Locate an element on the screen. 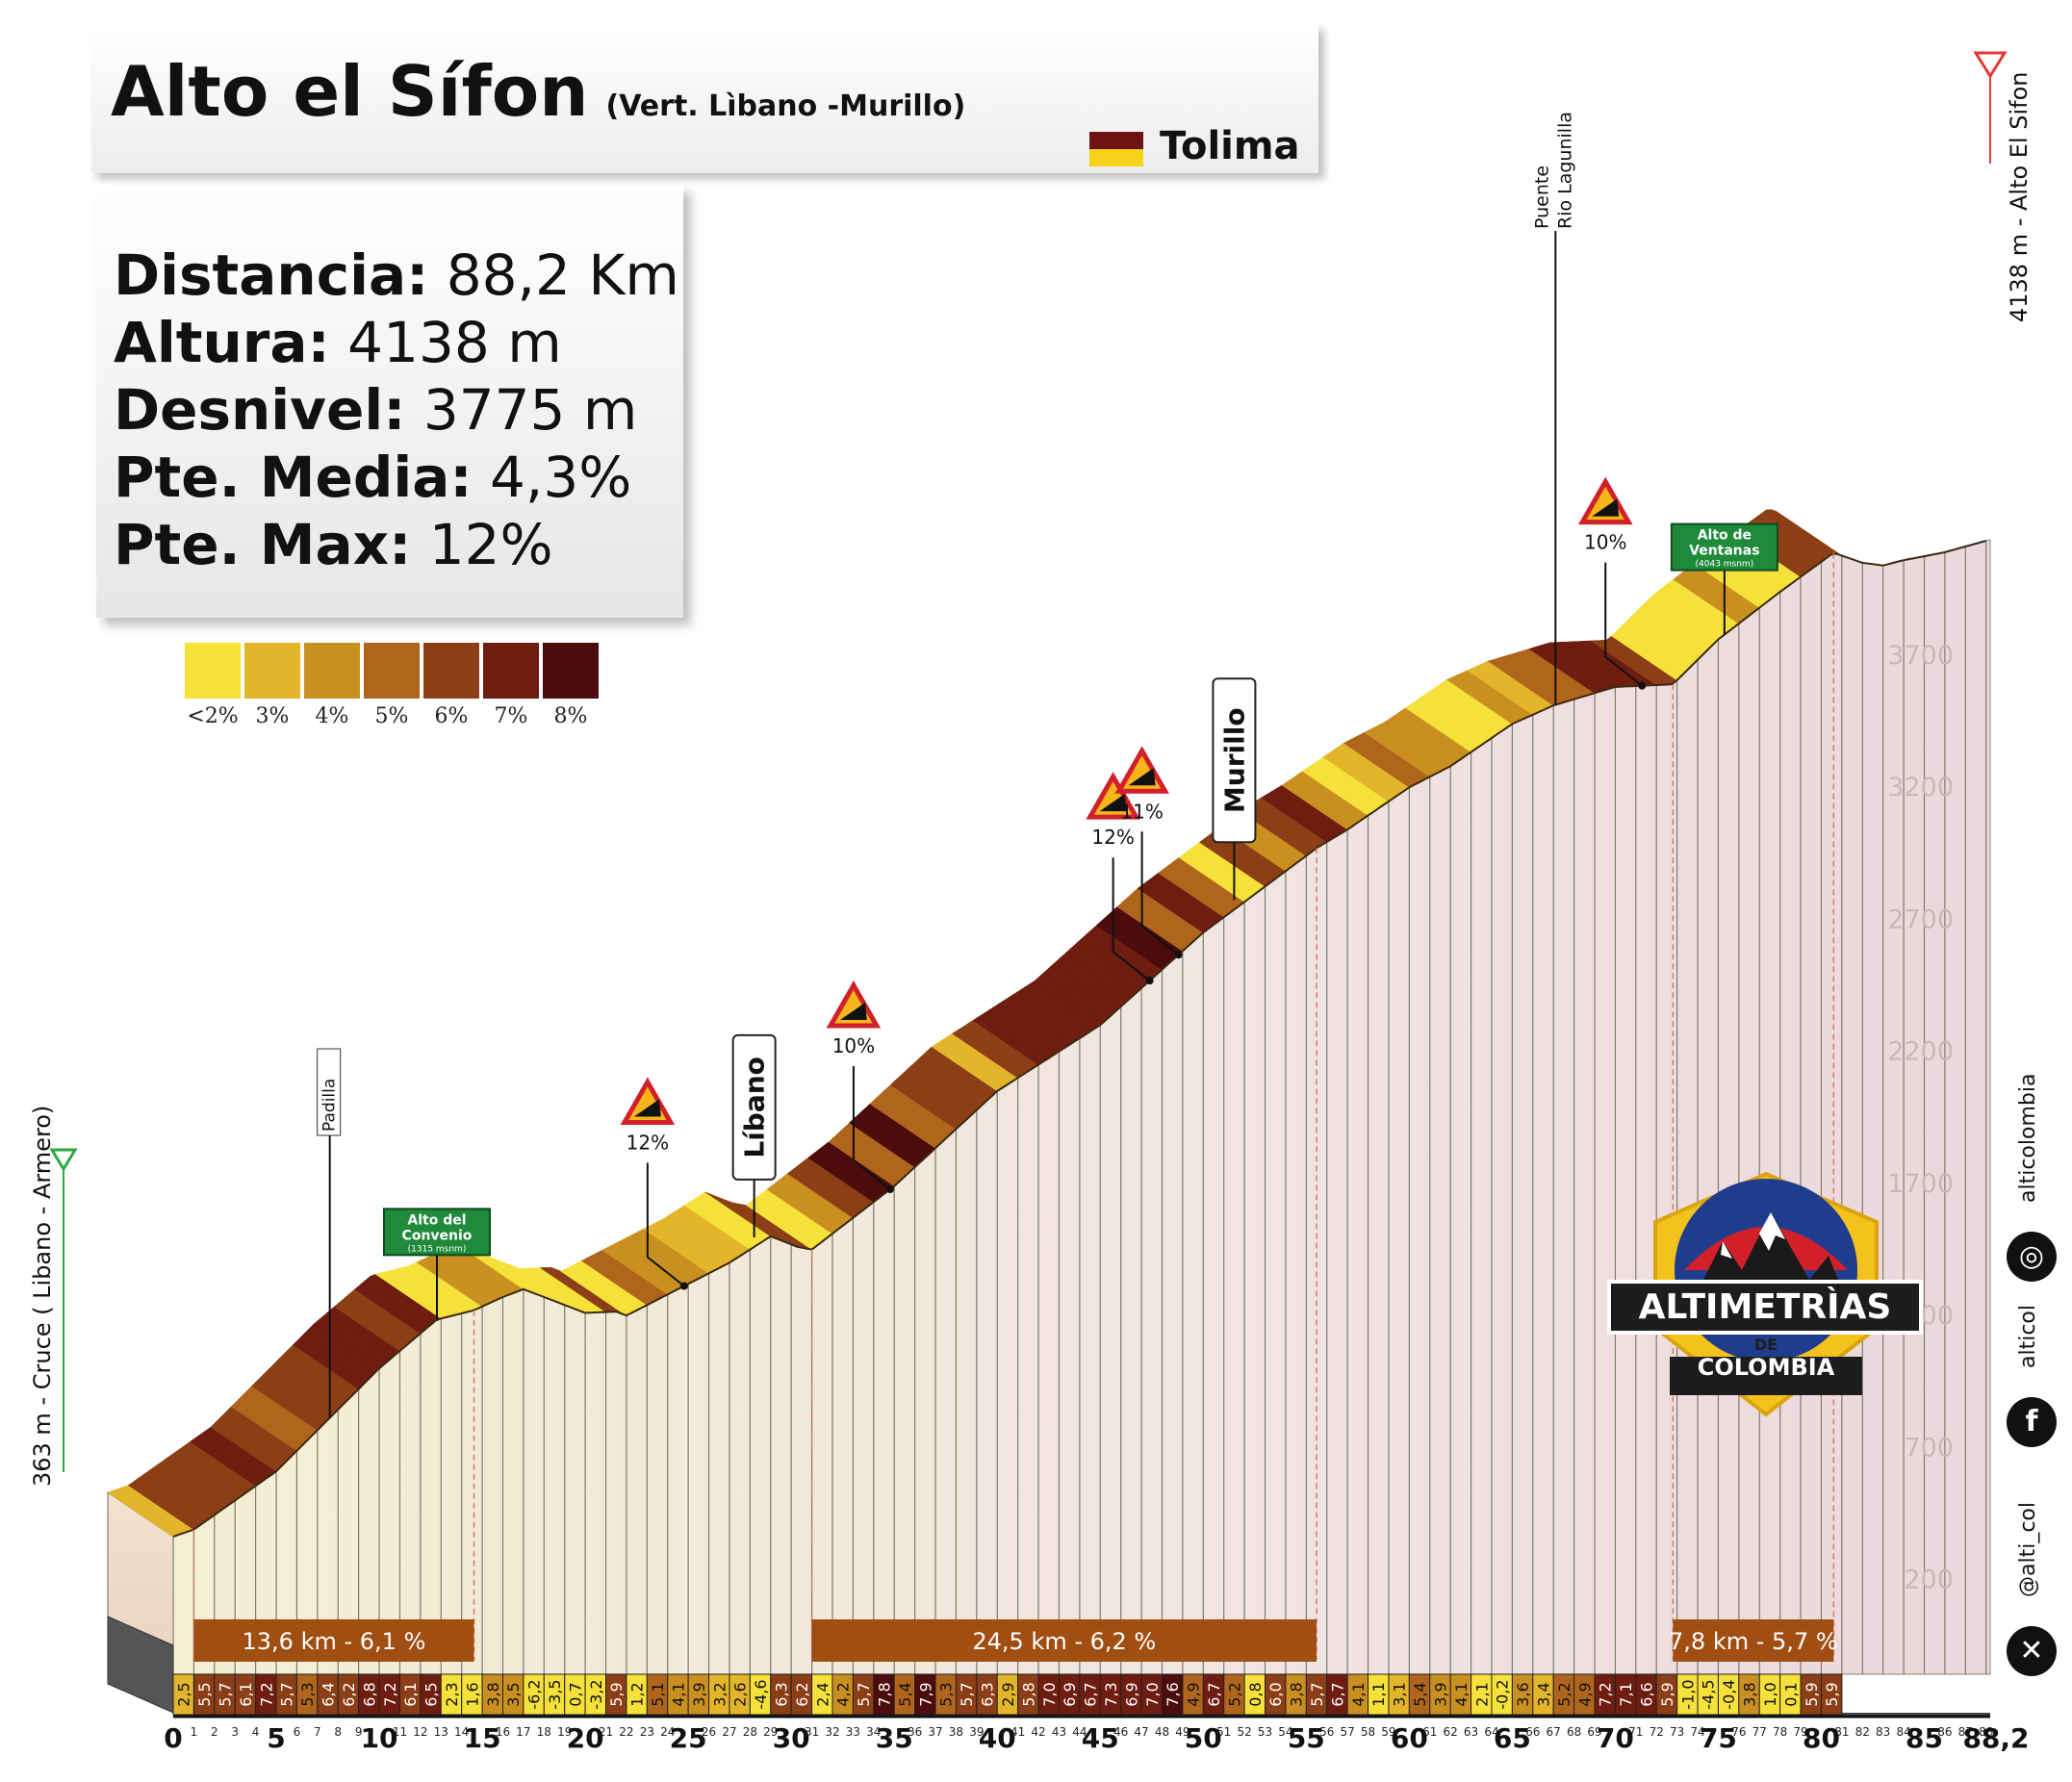  steep-grade-warning: 10% is located at coordinates (1605, 515).